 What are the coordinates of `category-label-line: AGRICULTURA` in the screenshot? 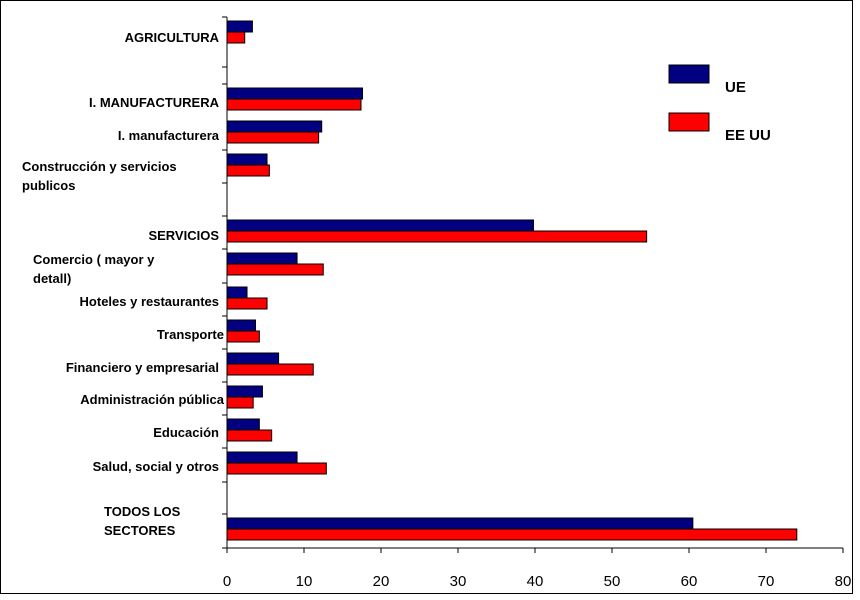 It's located at (172, 37).